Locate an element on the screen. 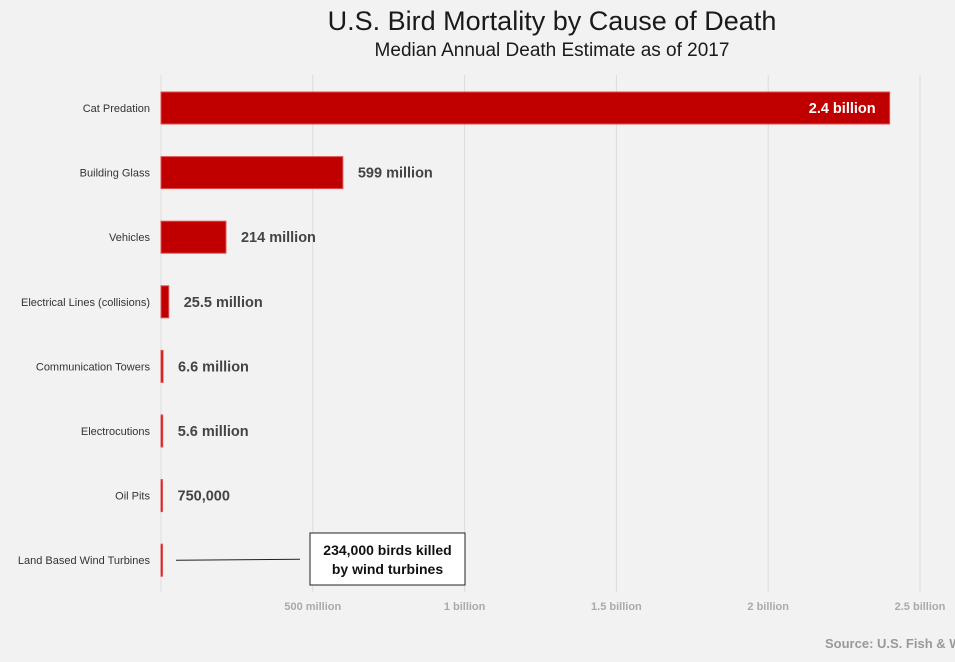 The width and height of the screenshot is (955, 662). annotation-text: 234,000 birds killed is located at coordinates (387, 550).